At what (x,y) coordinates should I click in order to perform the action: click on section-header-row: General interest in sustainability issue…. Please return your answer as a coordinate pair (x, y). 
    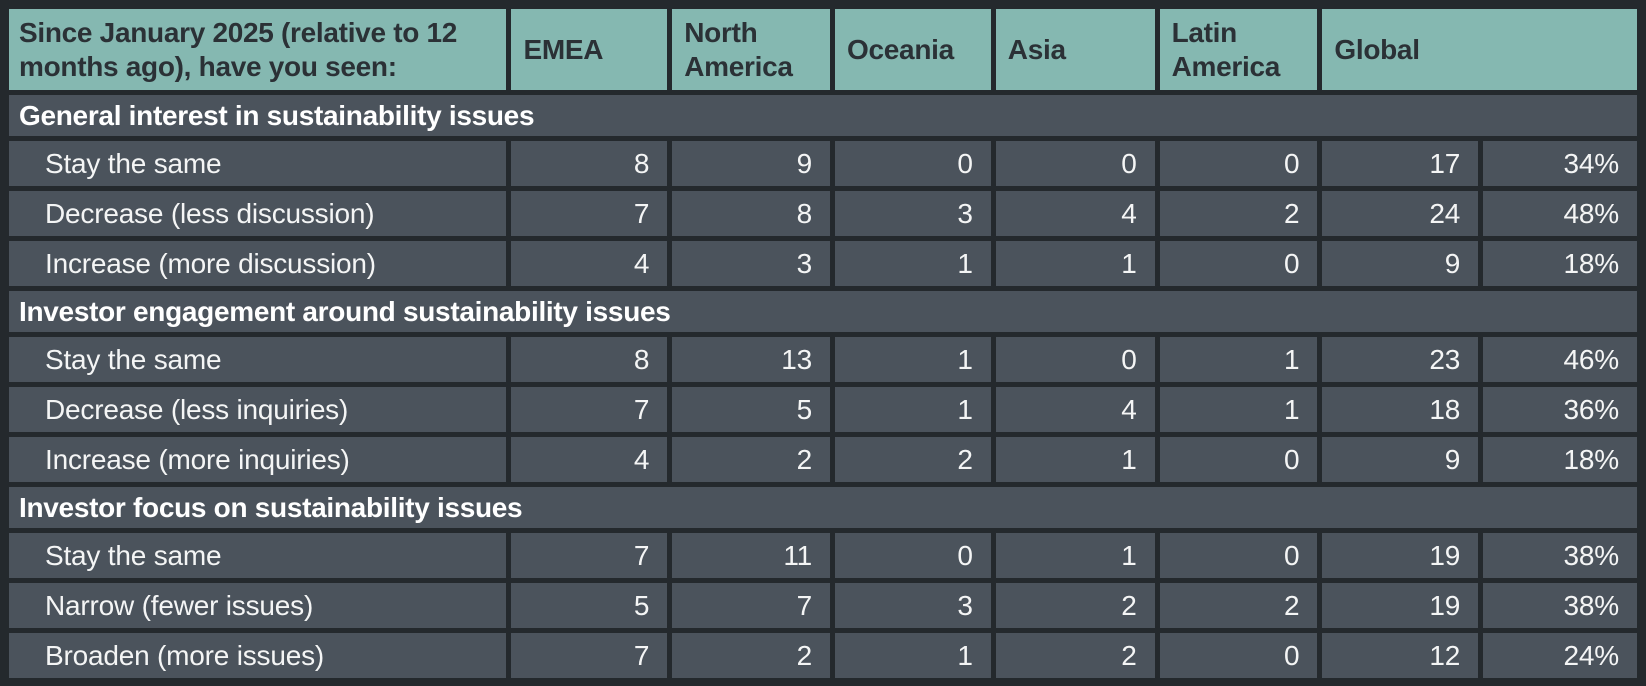
    Looking at the image, I should click on (823, 115).